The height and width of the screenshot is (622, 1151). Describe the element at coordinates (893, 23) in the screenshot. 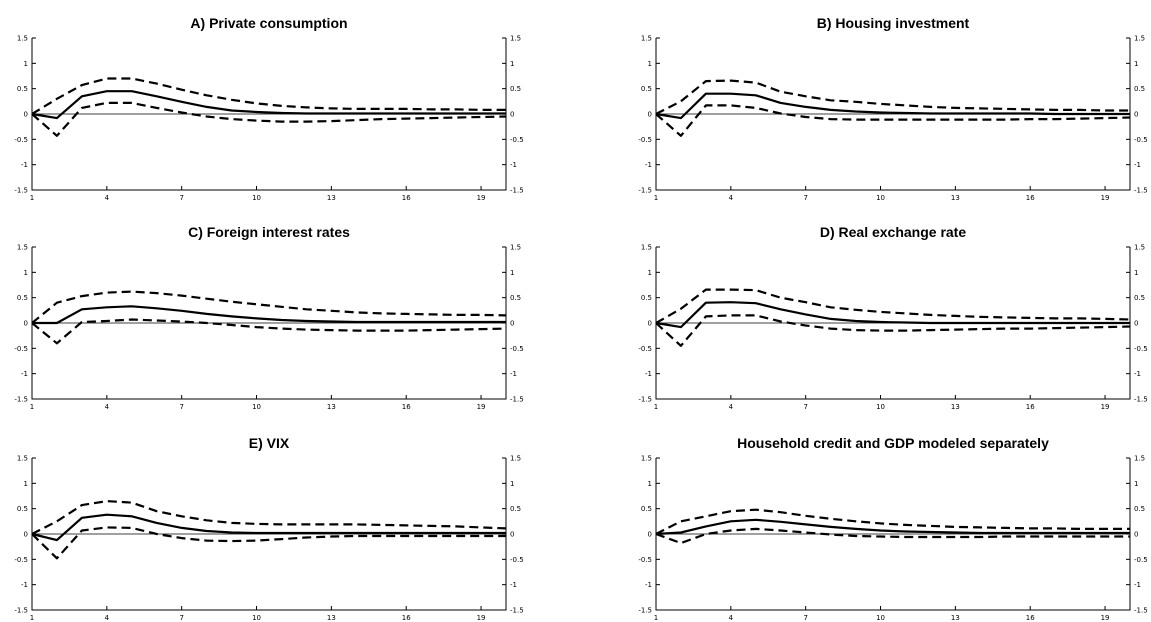

I see `chart-title: B) Housing investment` at that location.